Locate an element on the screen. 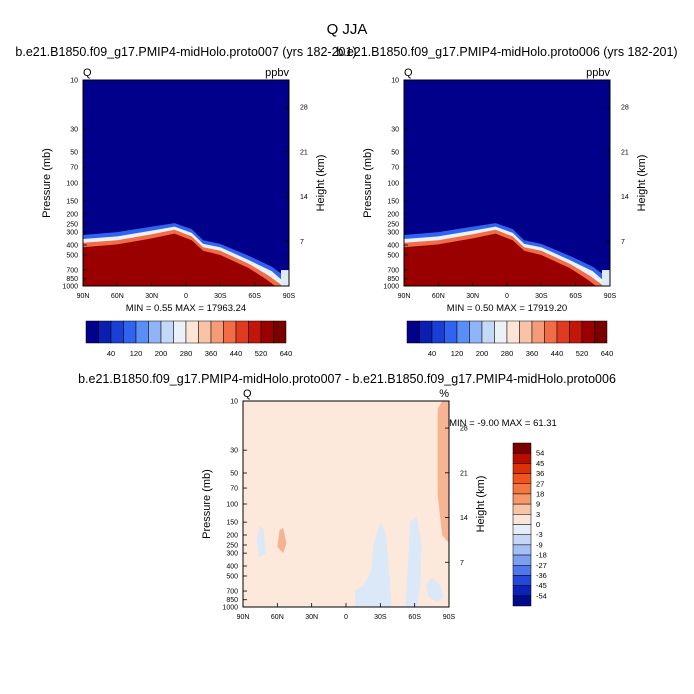 The width and height of the screenshot is (694, 694). y-tick-label: 300 is located at coordinates (72, 233).